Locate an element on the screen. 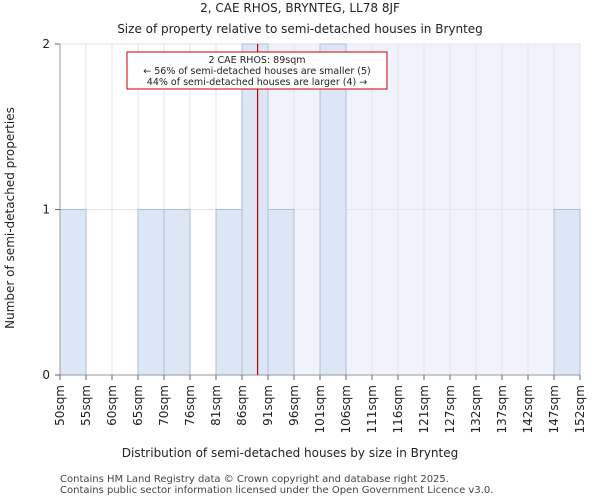  x-tick-label: 132sqm is located at coordinates (476, 409).